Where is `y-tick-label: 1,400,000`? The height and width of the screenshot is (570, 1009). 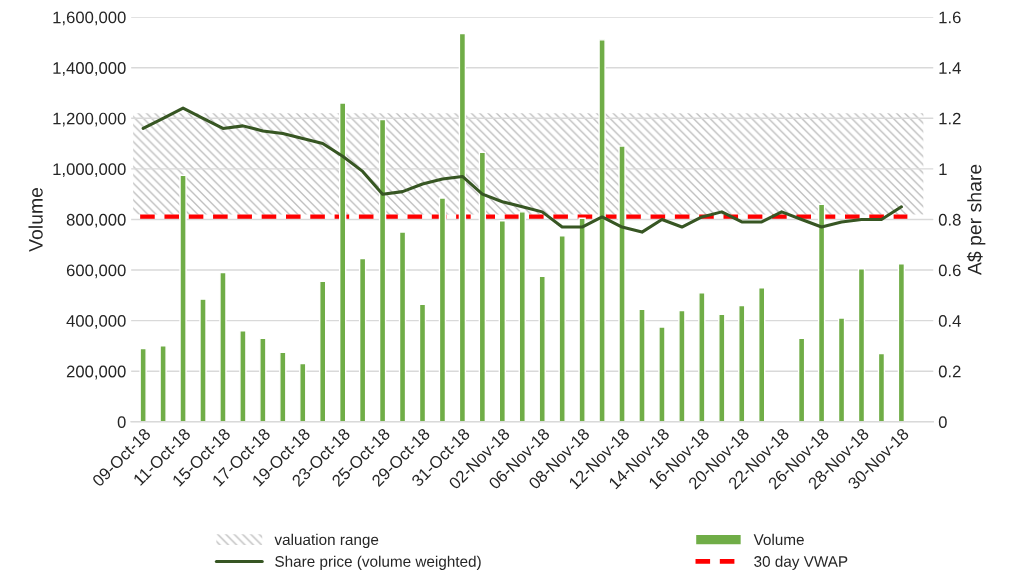 y-tick-label: 1,400,000 is located at coordinates (89, 69).